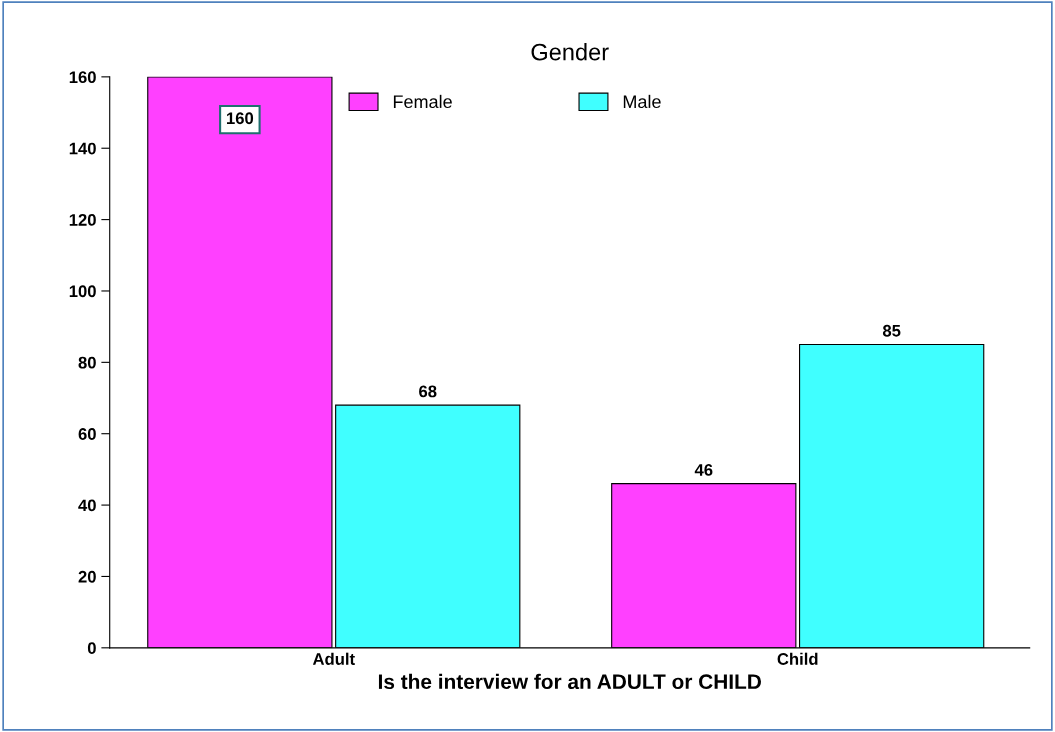 The width and height of the screenshot is (1055, 732). Describe the element at coordinates (642, 101) in the screenshot. I see `legend-label: Male` at that location.